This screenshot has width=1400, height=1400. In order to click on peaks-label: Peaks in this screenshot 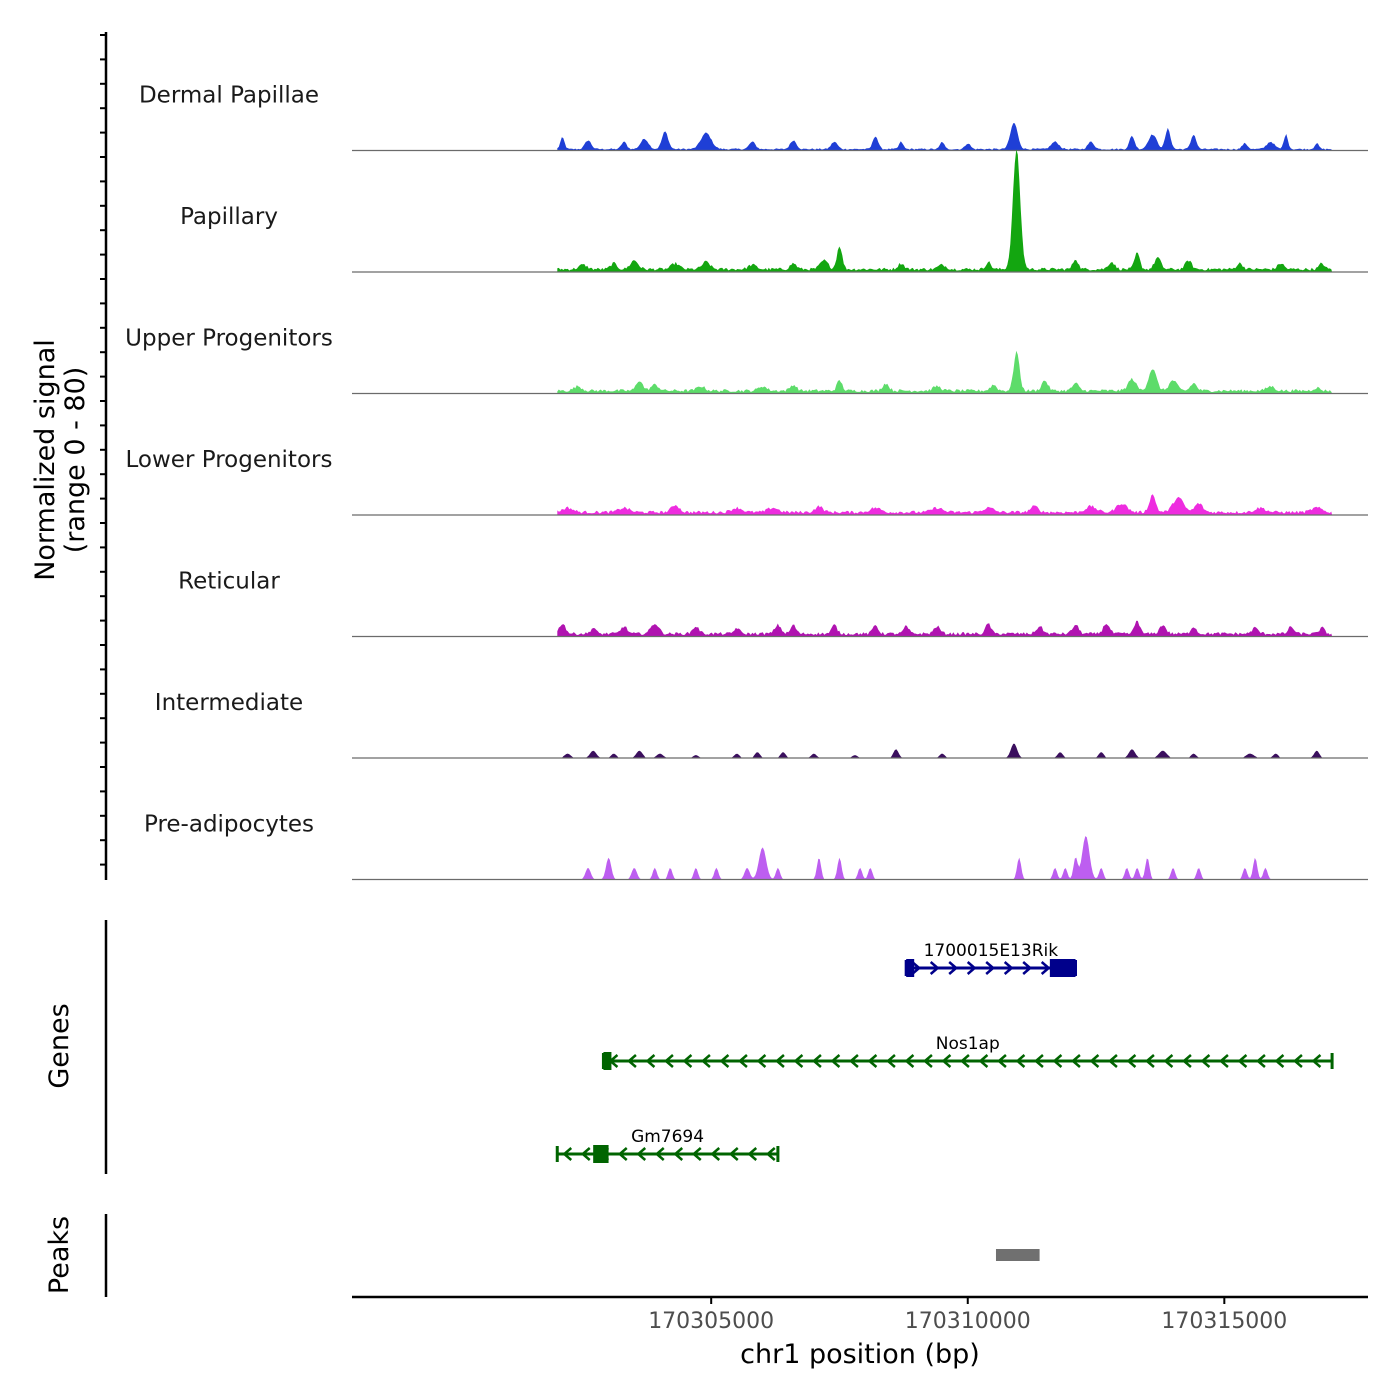, I will do `click(59, 1255)`.